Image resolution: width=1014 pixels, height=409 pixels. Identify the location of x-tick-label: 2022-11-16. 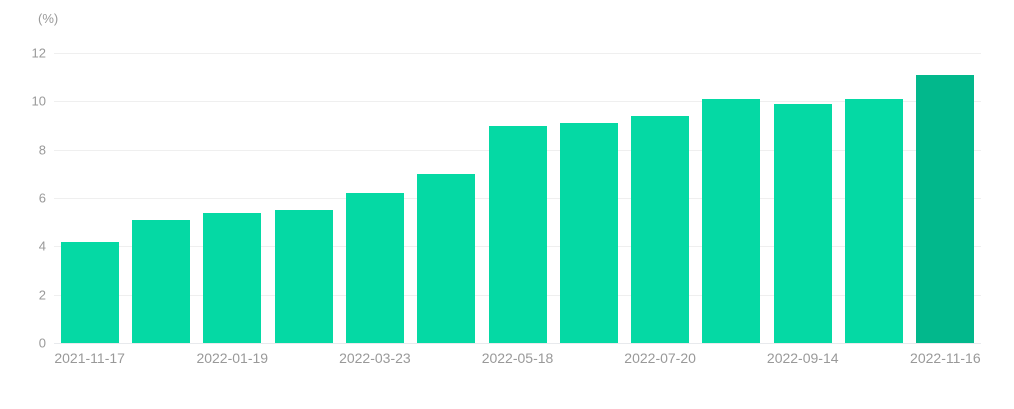
(945, 358).